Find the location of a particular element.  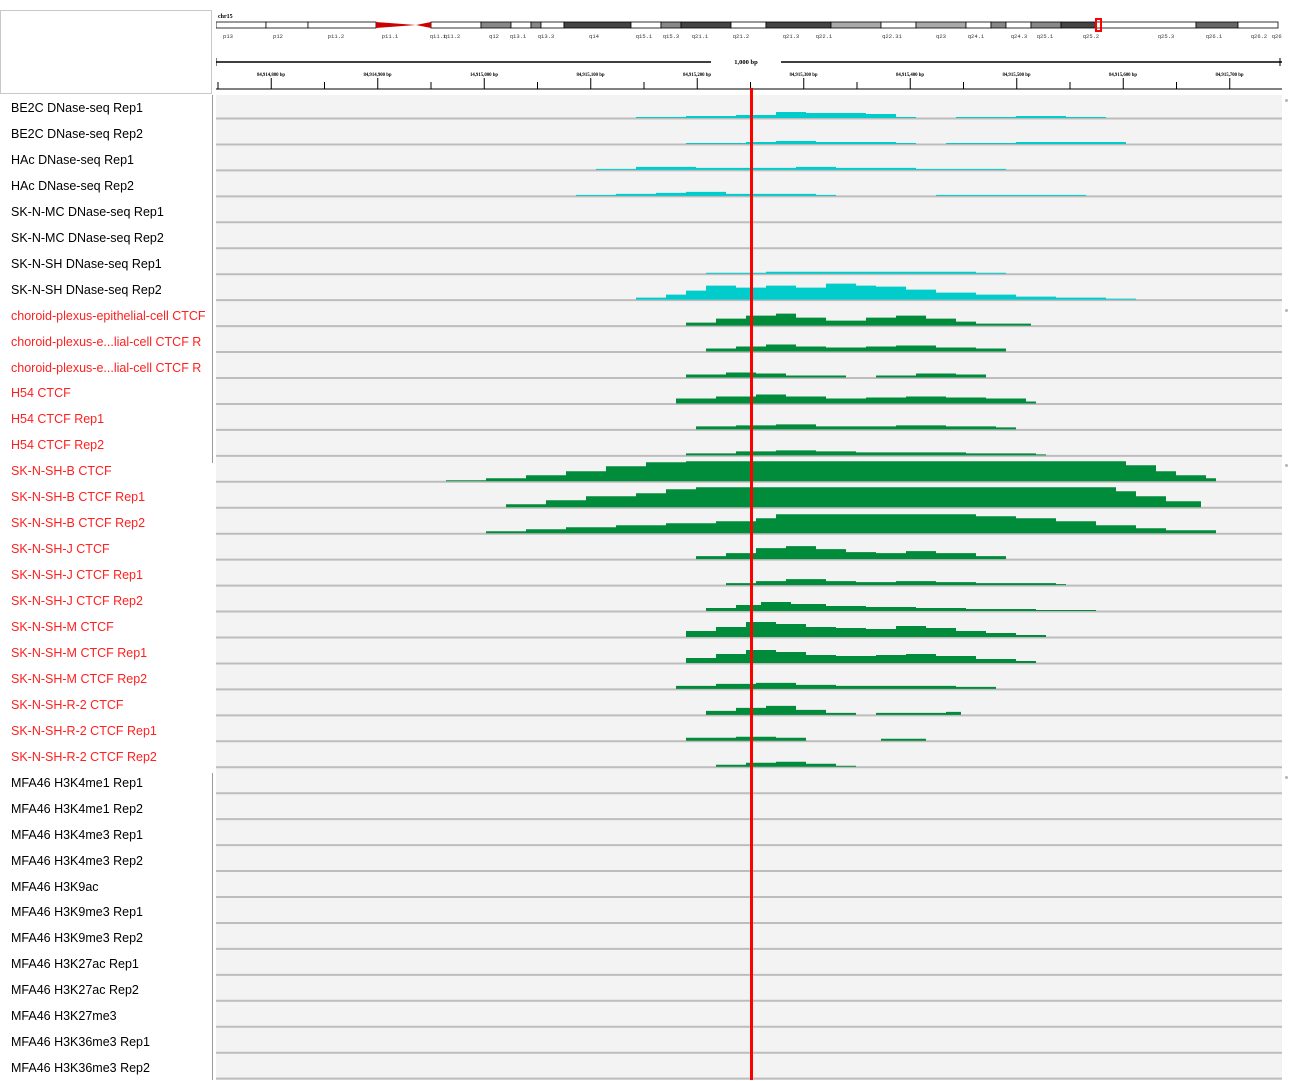

name-panel-header is located at coordinates (106, 52).